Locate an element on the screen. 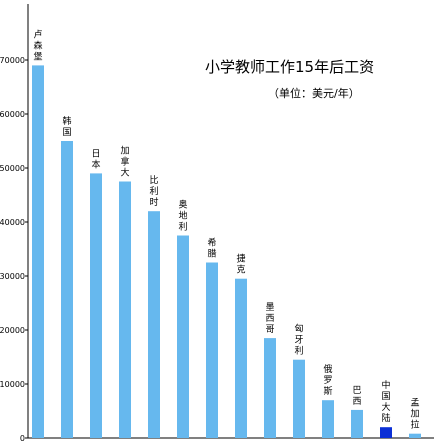 This screenshot has width=436, height=445. y-tick-label: 60000 is located at coordinates (12, 114).